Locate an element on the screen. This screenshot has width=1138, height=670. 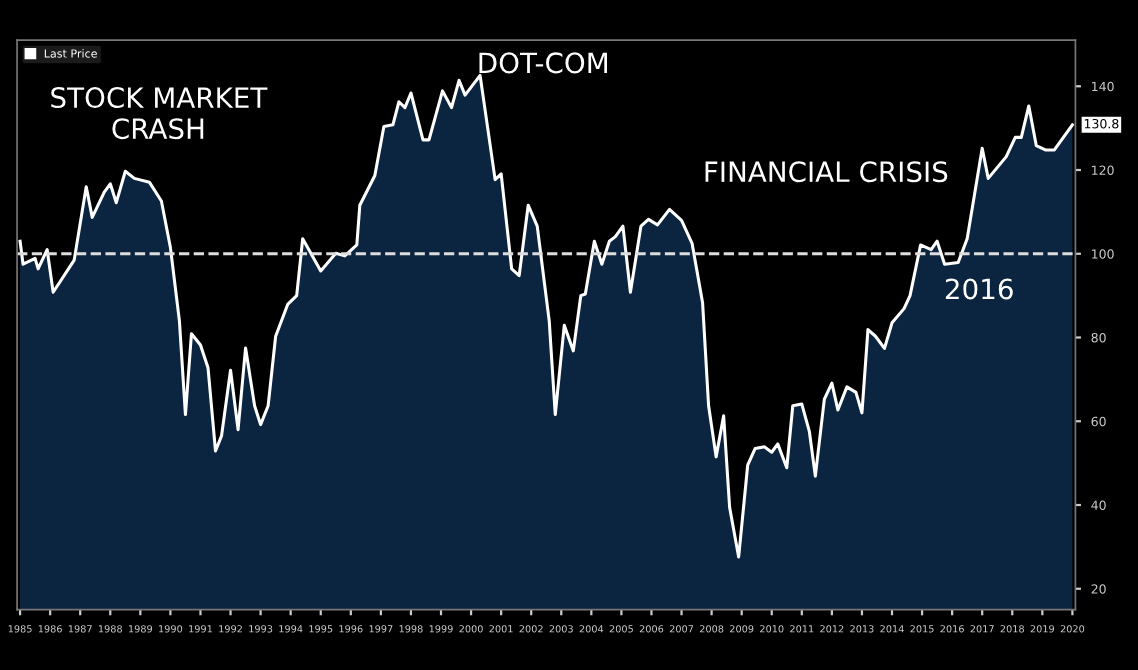
annotation: DOT-COM is located at coordinates (543, 63).